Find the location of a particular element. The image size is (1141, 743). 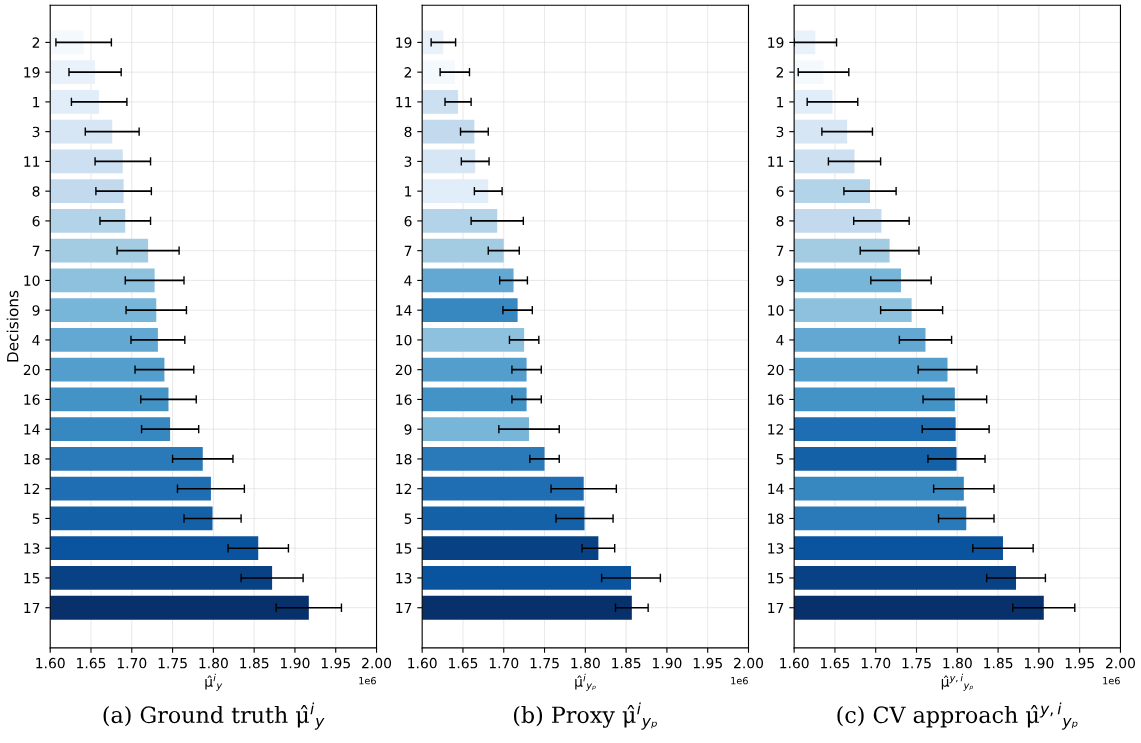

text: (c) CV approach μ̂$^{y,i}$$_{yₚ}$ is located at coordinates (957, 716).